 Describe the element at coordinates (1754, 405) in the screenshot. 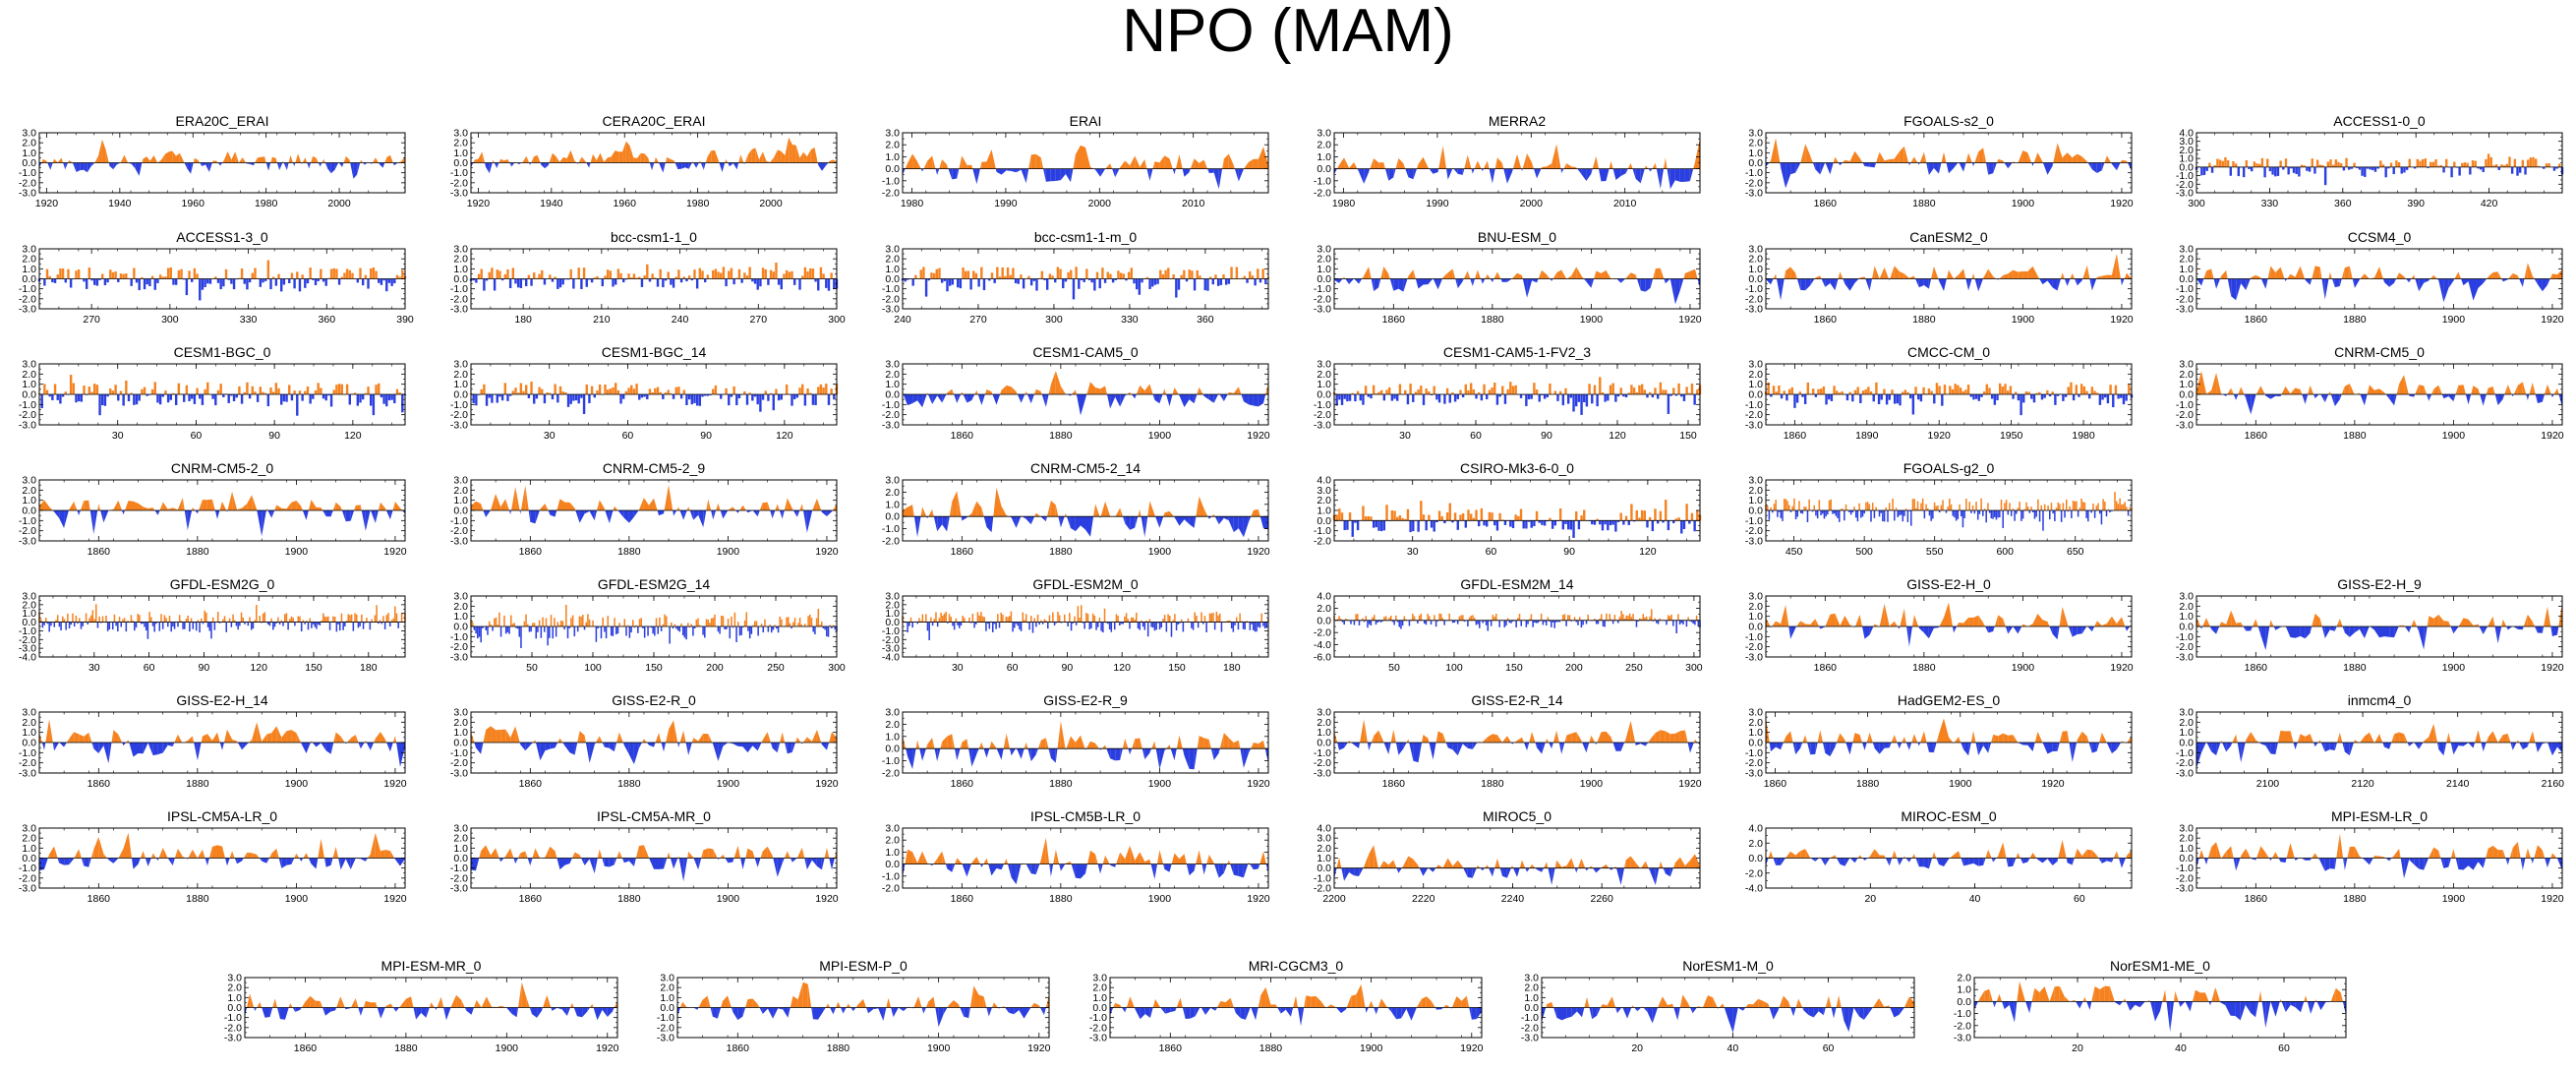

I see `y-tick-label: -1.0` at that location.